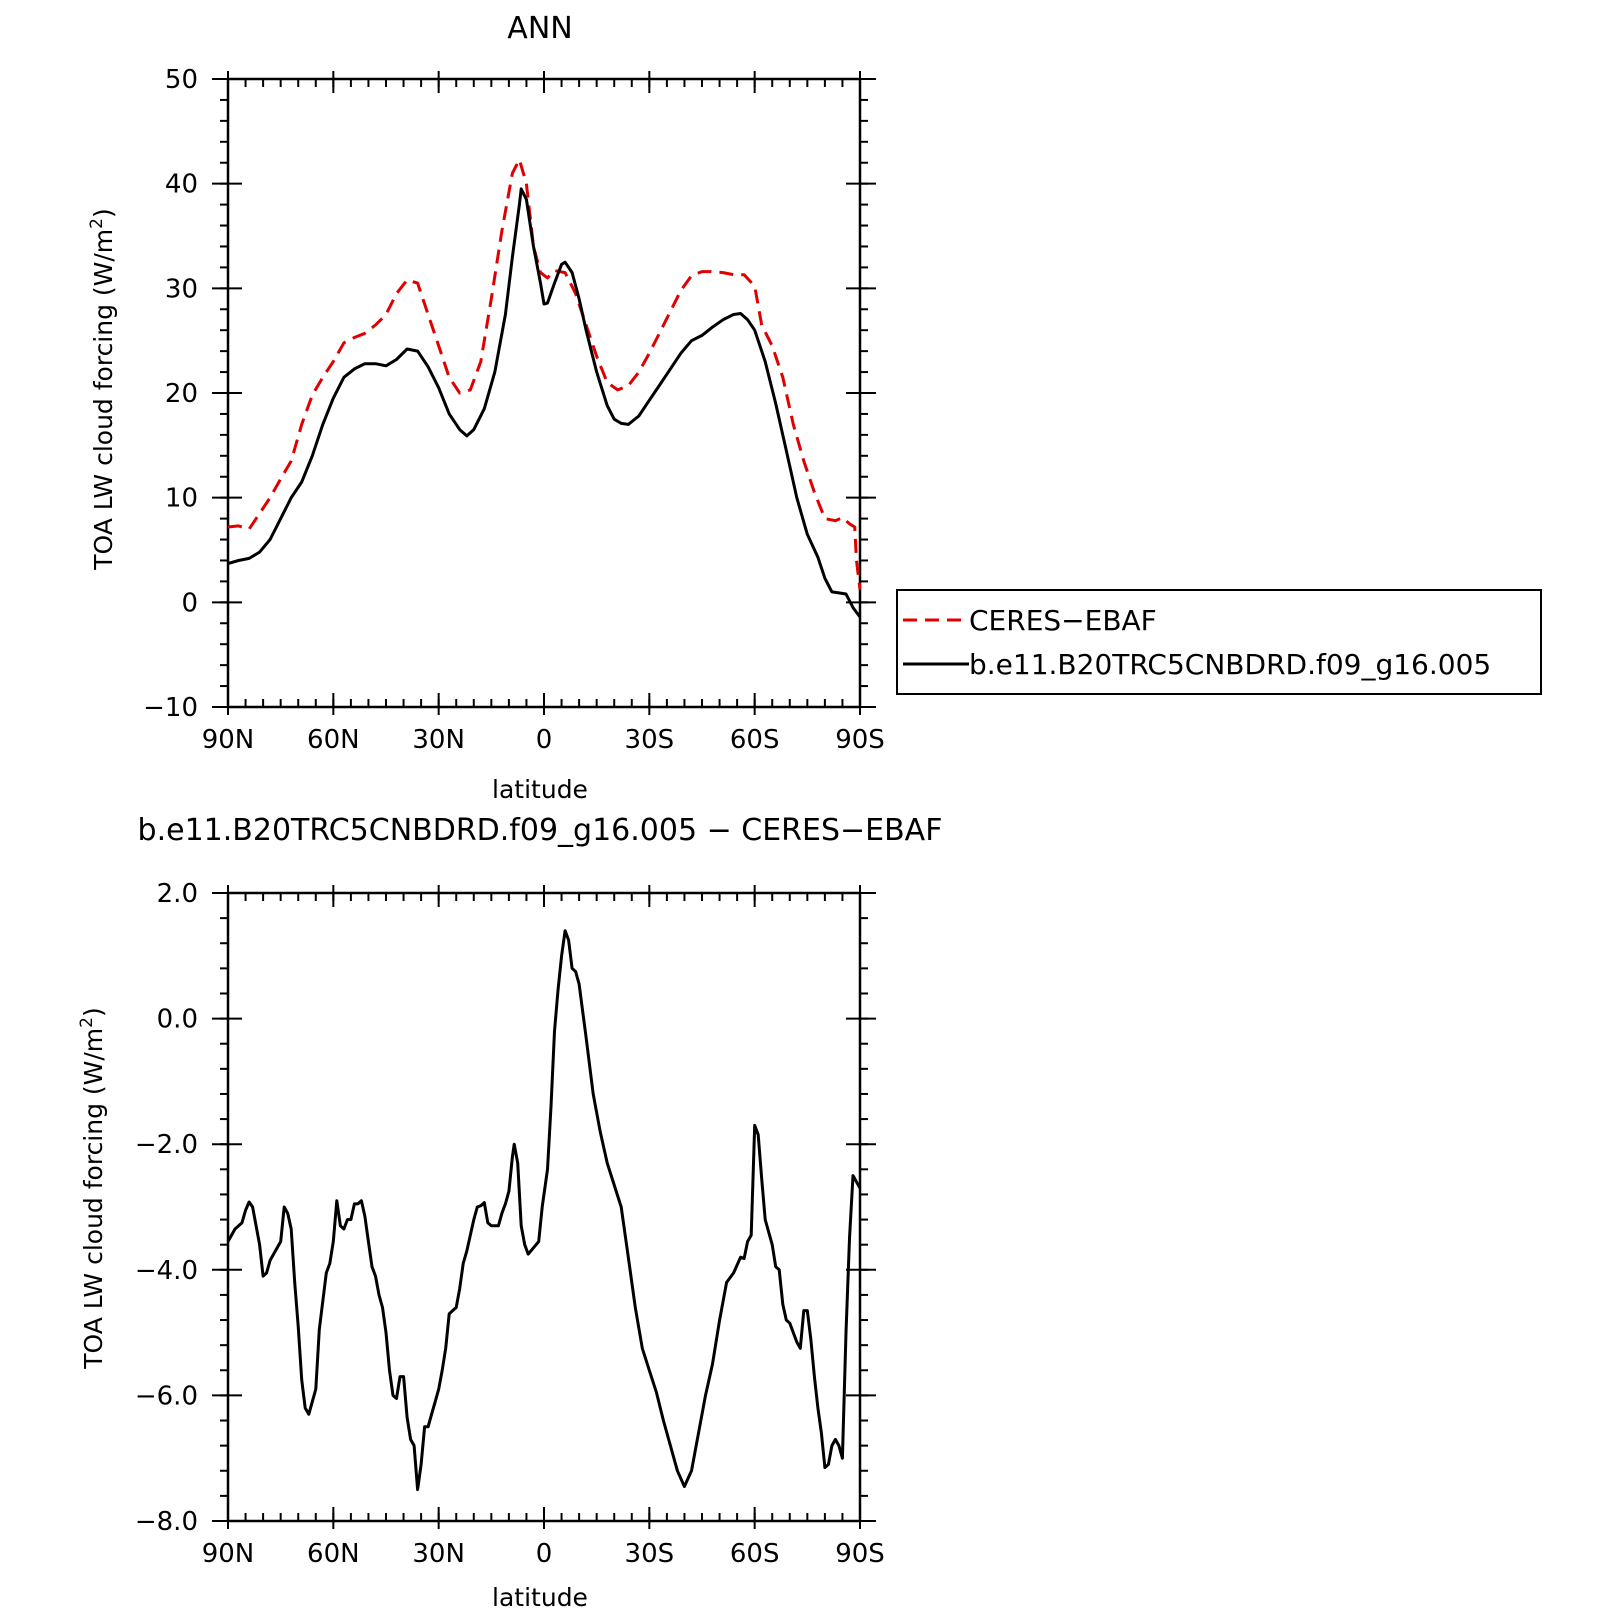 Image resolution: width=1616 pixels, height=1613 pixels. What do you see at coordinates (166, 1522) in the screenshot?
I see `y-tick-label: −8.0` at bounding box center [166, 1522].